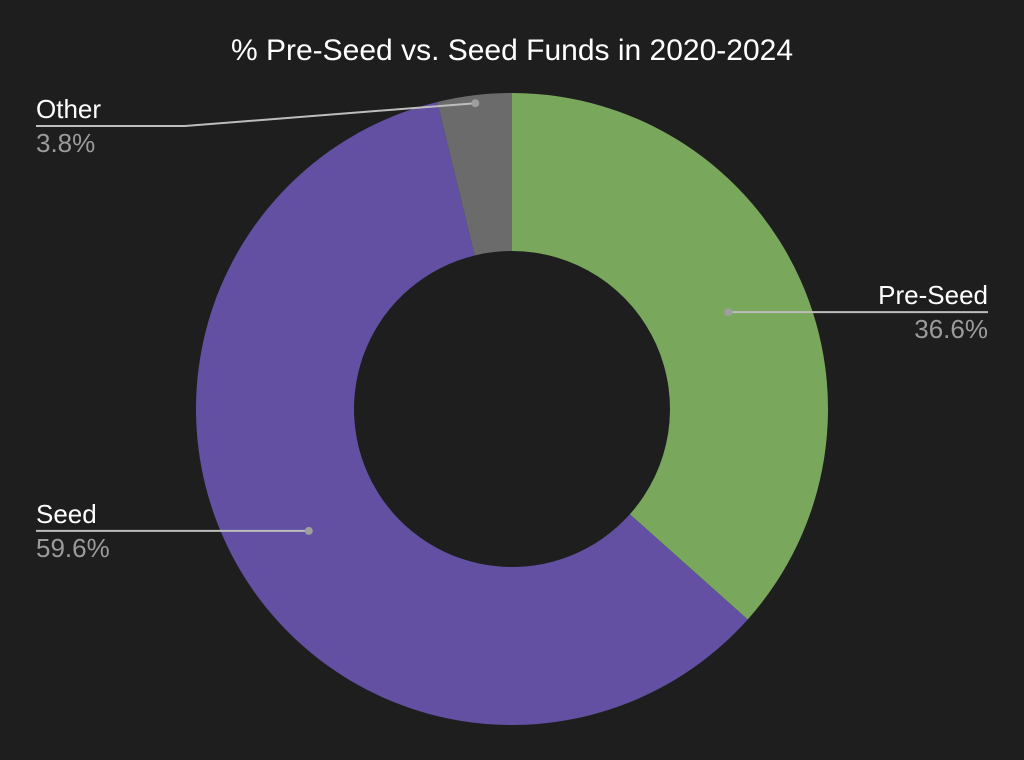 This screenshot has width=1024, height=760. Describe the element at coordinates (475, 103) in the screenshot. I see `leader-dot-other` at that location.